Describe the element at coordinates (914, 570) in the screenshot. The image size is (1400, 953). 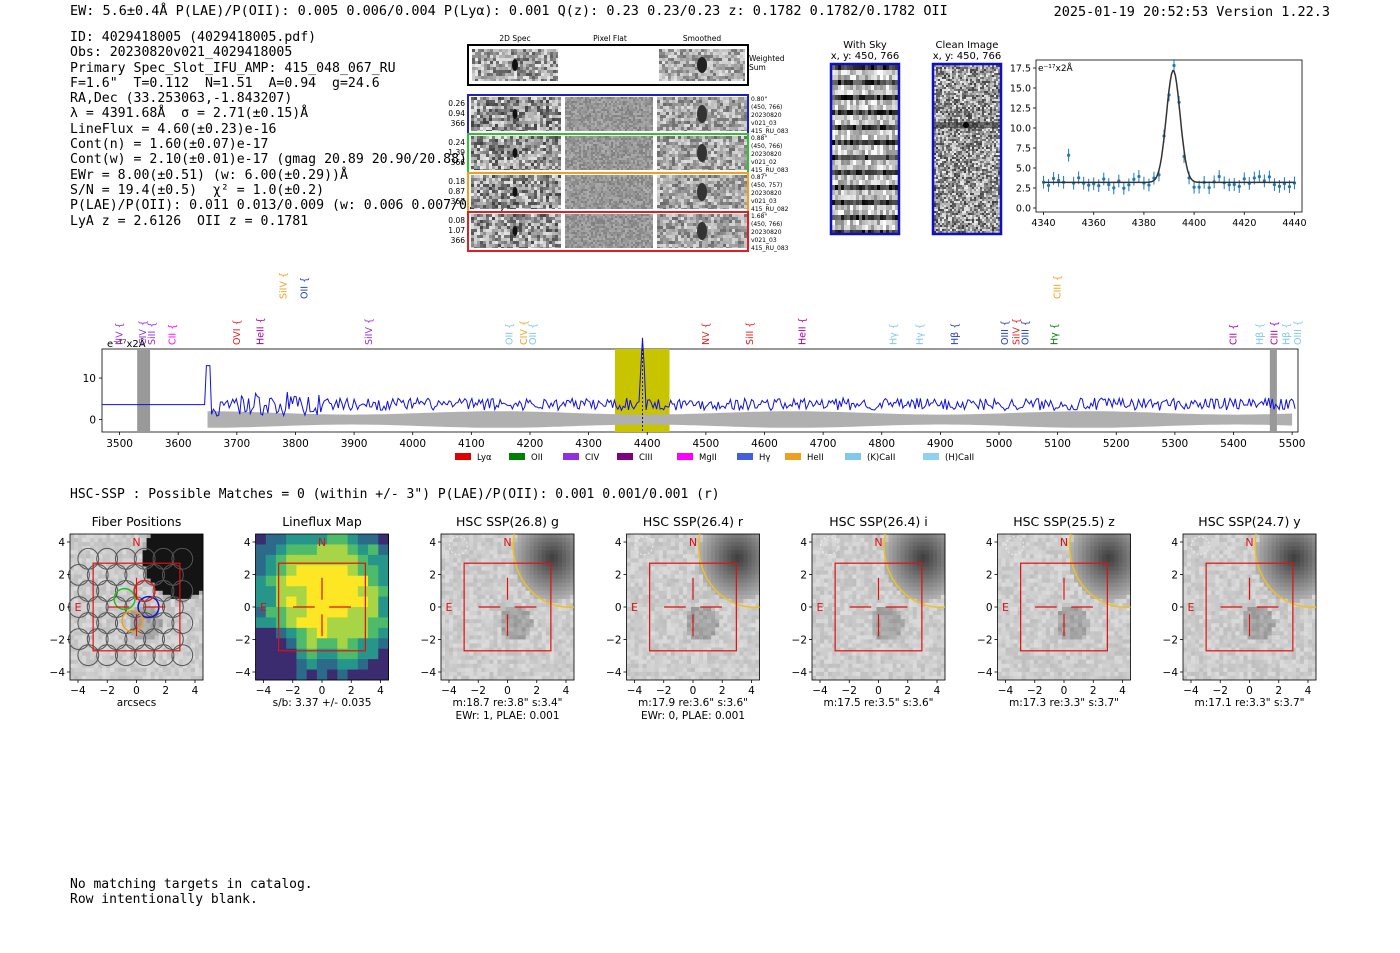
I see `catalog-ellipse` at that location.